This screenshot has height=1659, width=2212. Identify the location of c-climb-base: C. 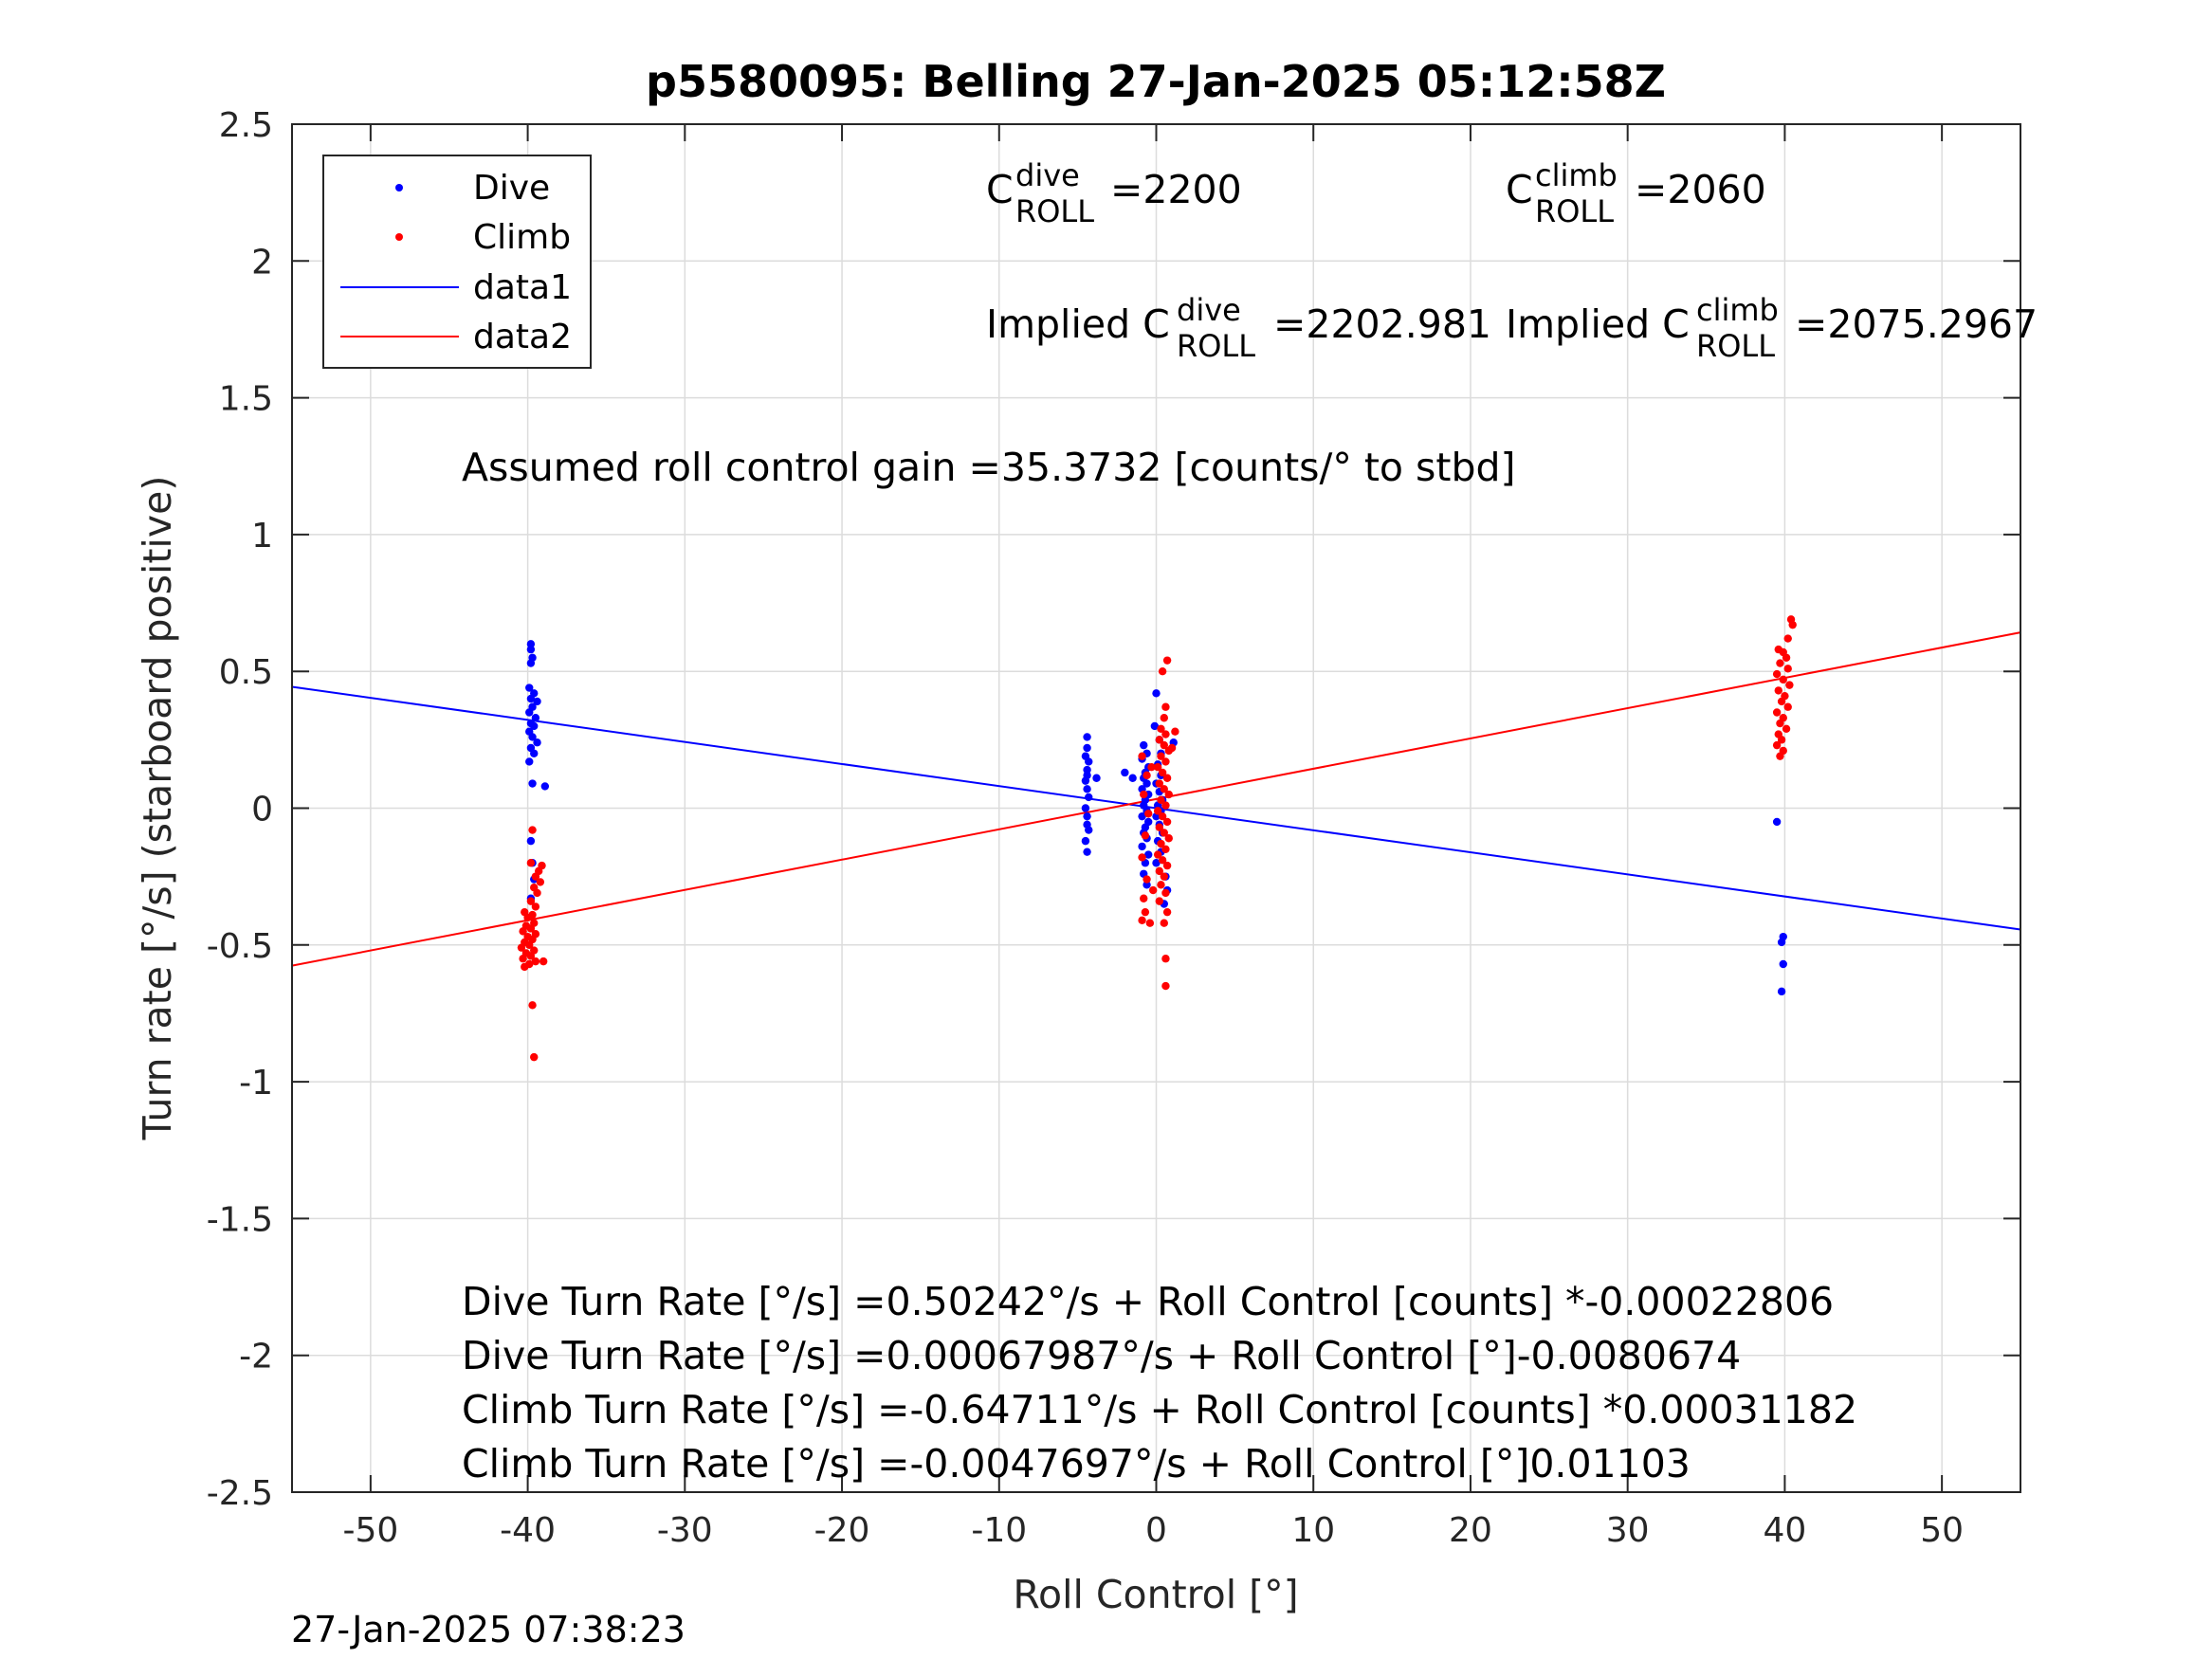
(1519, 189).